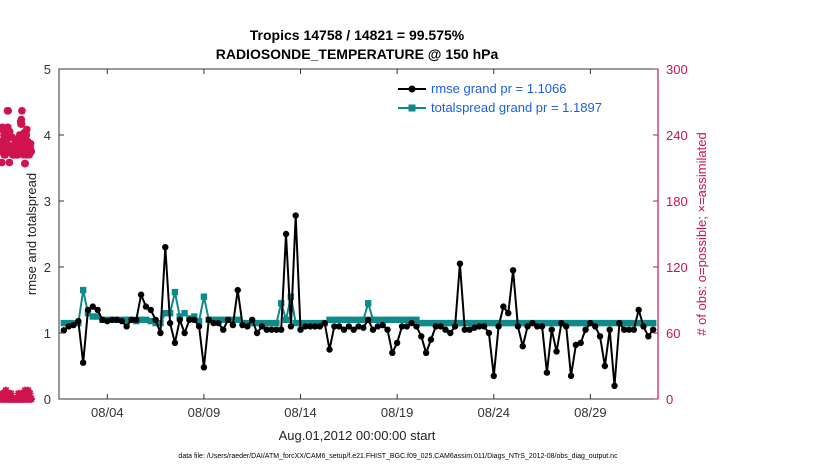 The image size is (830, 470). Describe the element at coordinates (357, 35) in the screenshot. I see `chart-title: Tropics 14758 / 14821 = 99.575%` at that location.